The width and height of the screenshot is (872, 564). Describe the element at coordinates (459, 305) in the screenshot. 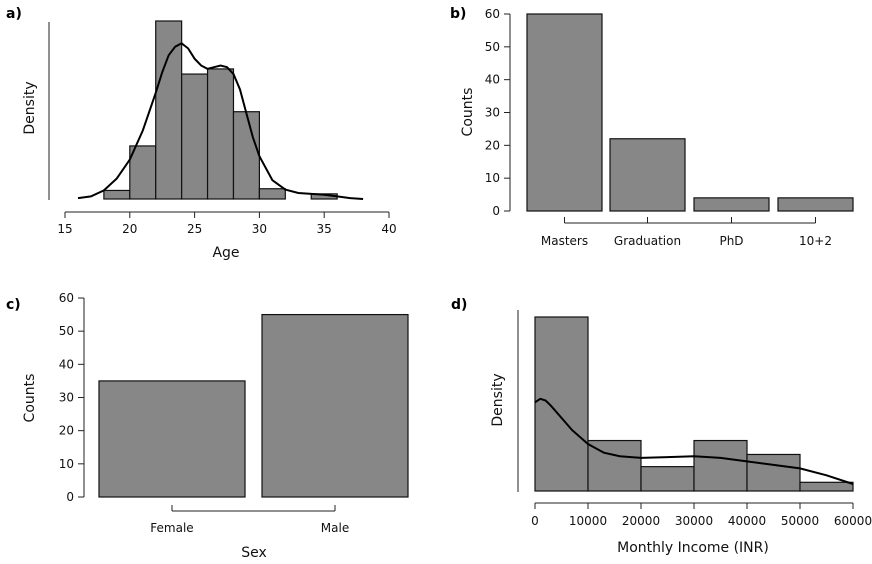

I see `panel-label-d: d)` at that location.